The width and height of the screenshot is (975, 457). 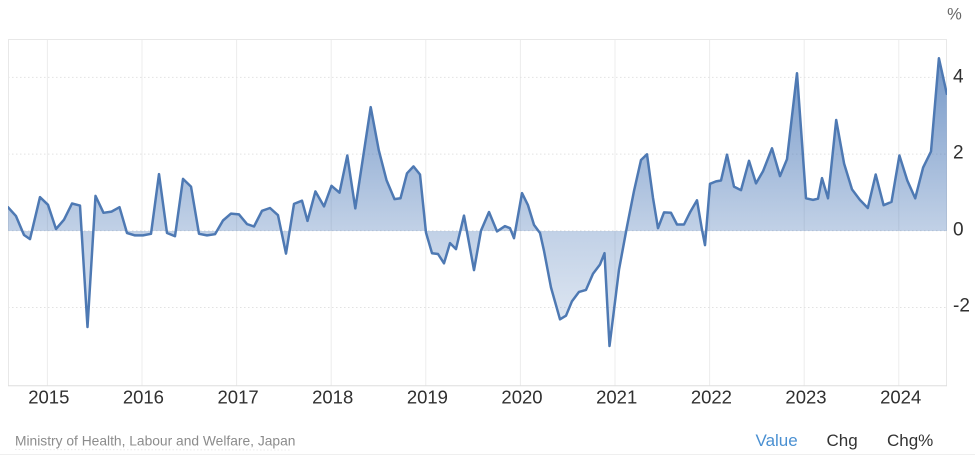 What do you see at coordinates (900, 396) in the screenshot?
I see `svg-text: 2024` at bounding box center [900, 396].